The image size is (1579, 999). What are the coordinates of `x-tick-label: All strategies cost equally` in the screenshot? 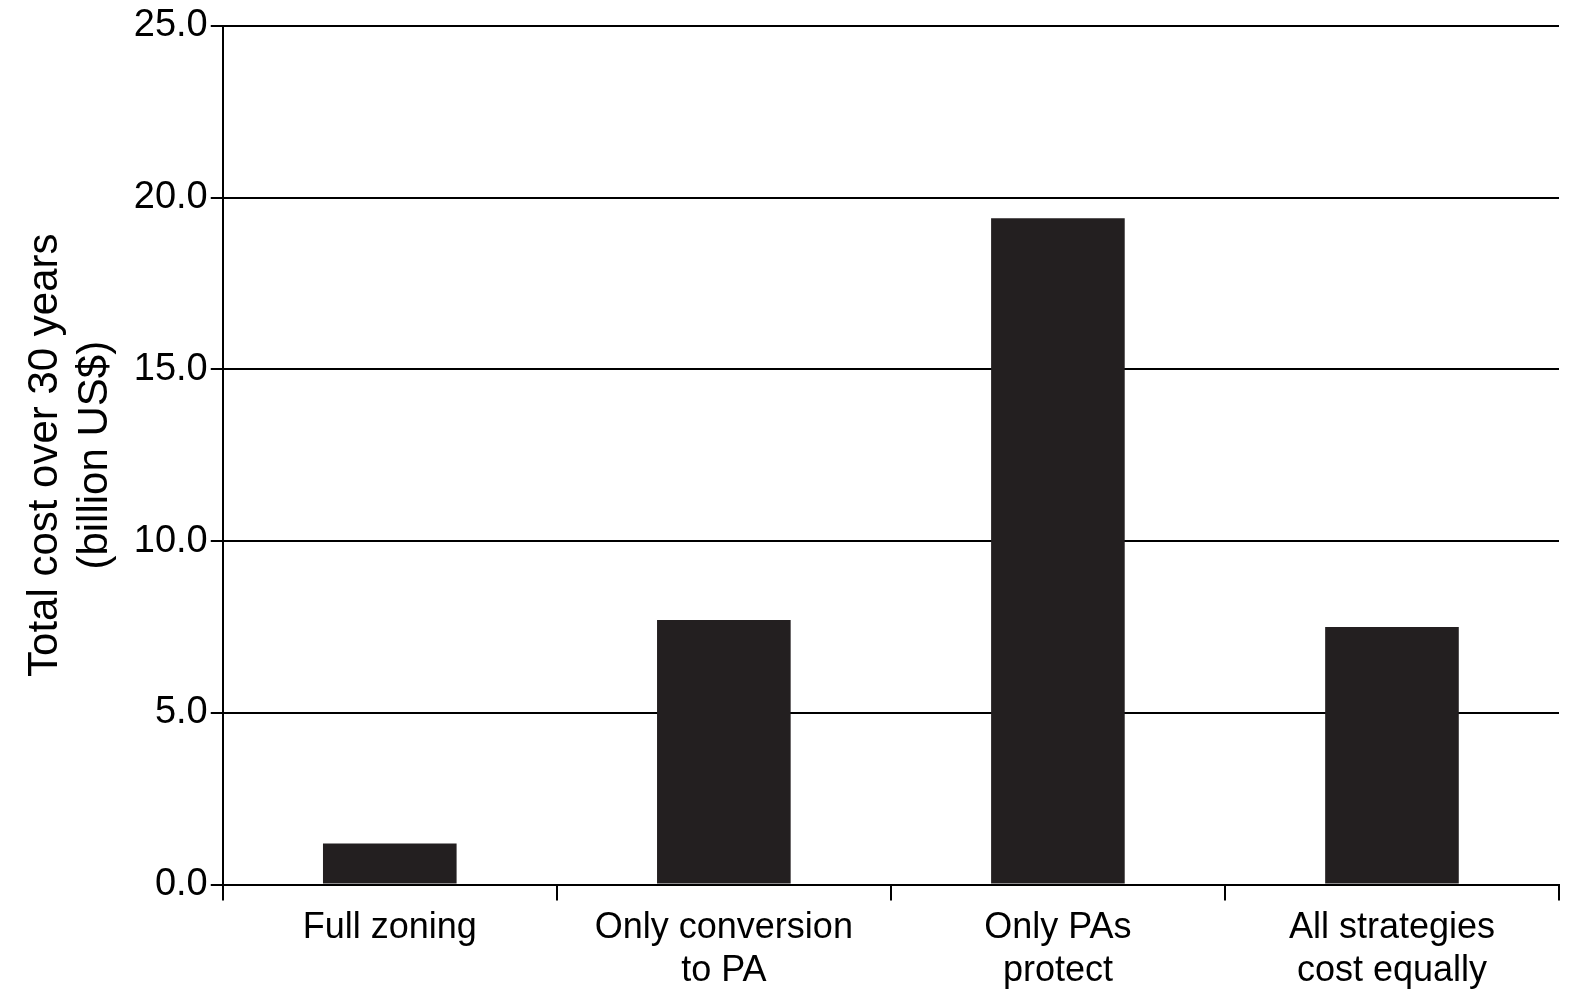 It's located at (1392, 947).